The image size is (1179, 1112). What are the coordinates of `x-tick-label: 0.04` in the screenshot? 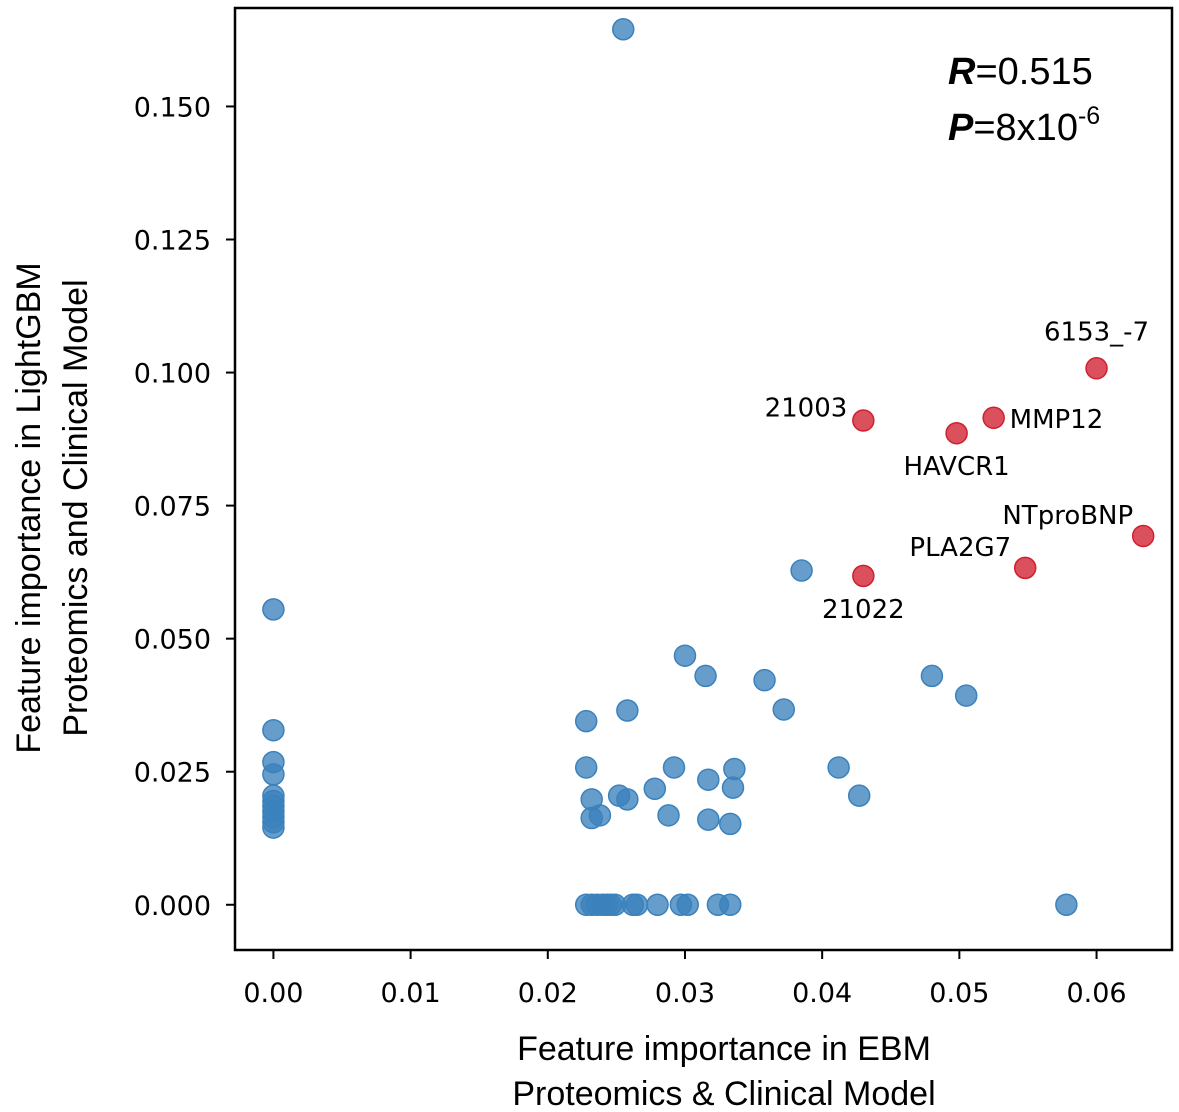 It's located at (822, 993).